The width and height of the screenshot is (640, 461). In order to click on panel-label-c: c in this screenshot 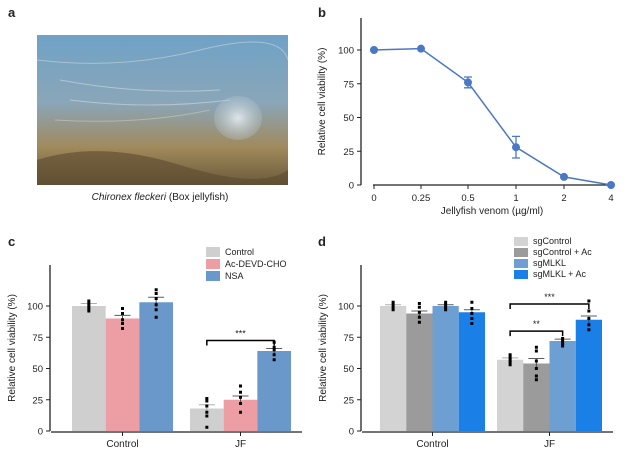, I will do `click(11, 241)`.